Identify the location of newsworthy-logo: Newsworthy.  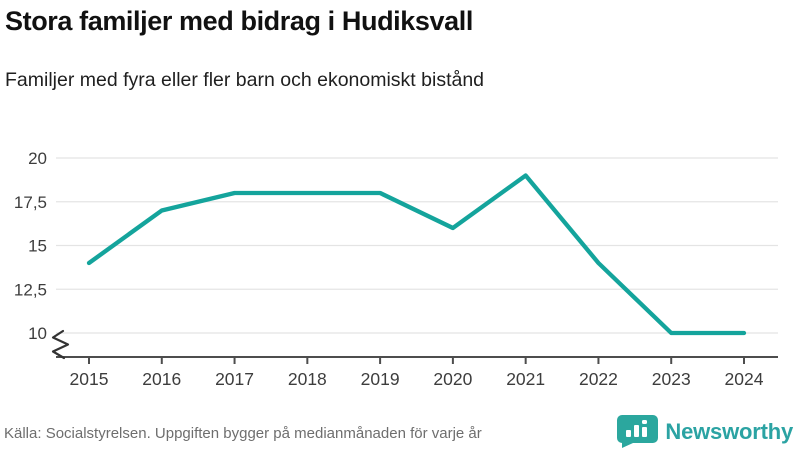
(705, 432).